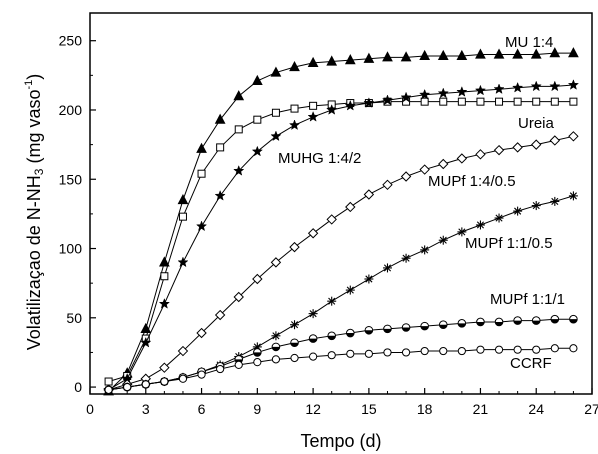  What do you see at coordinates (34, 262) in the screenshot?
I see `y-axis-title-main: Volatilizaçao de N-NH` at bounding box center [34, 262].